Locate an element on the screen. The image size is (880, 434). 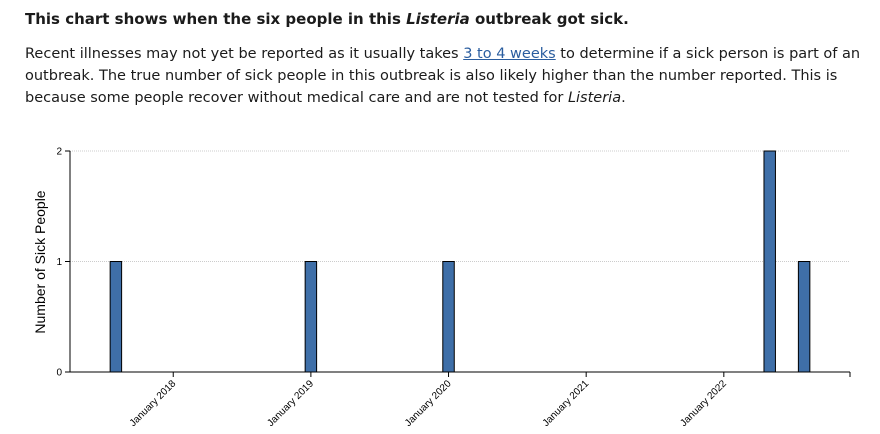
x-tick-label: January 2021 is located at coordinates (566, 403).